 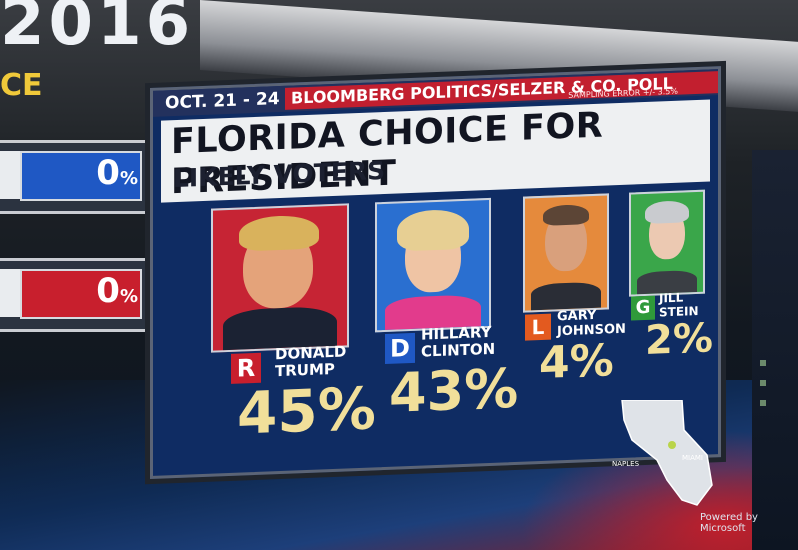 I want to click on candidate-name: DONALD TRUMP, so click(x=311, y=361).